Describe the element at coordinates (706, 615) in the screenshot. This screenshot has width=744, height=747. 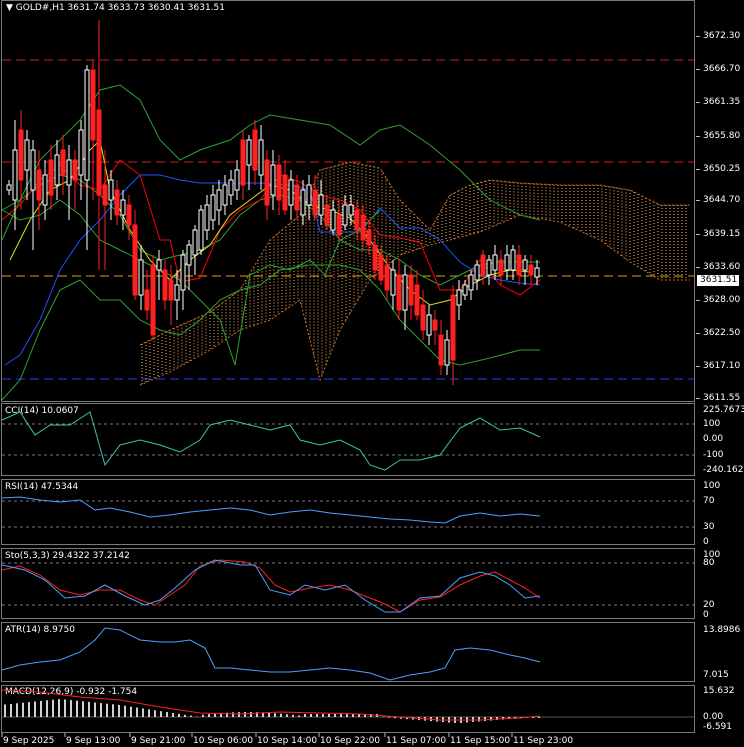
I see `stochastic-tick-label: 0` at that location.